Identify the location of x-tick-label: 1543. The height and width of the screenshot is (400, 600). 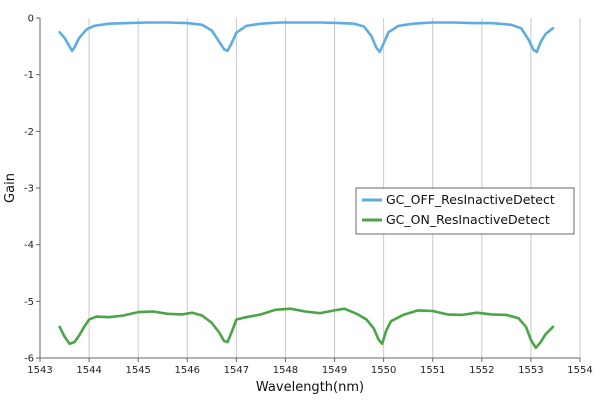
(39, 370).